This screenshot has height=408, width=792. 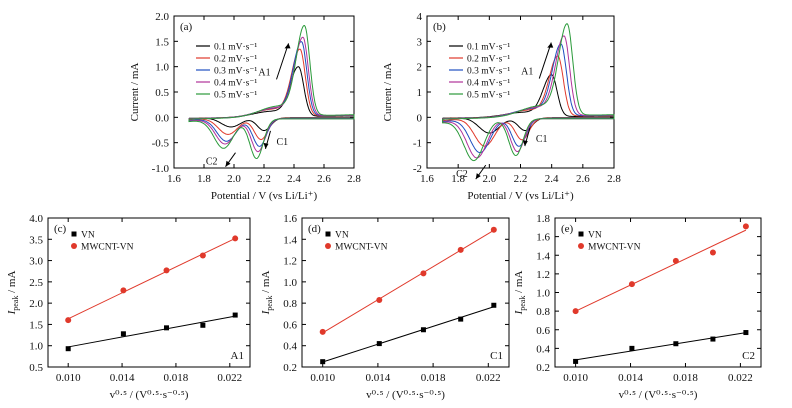 I want to click on y-tick-label: 0, so click(x=420, y=118).